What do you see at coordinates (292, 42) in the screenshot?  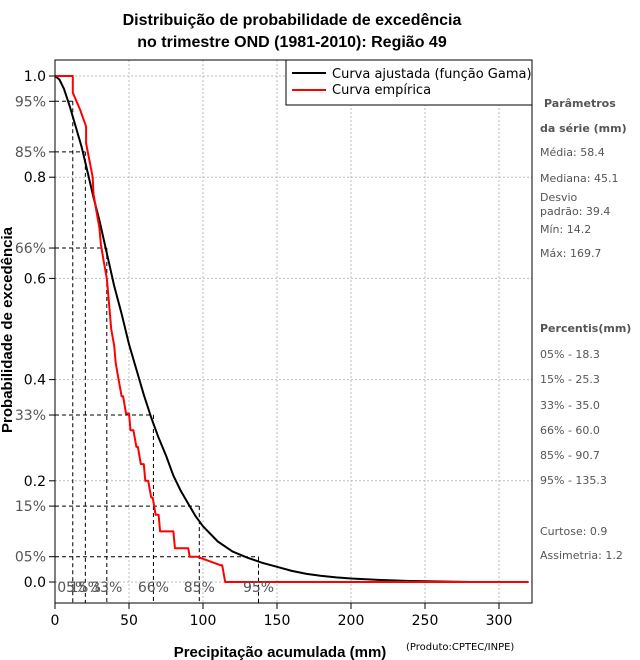 I see `chart-title-line2: no trimestre OND (1981-2010): Região 49` at bounding box center [292, 42].